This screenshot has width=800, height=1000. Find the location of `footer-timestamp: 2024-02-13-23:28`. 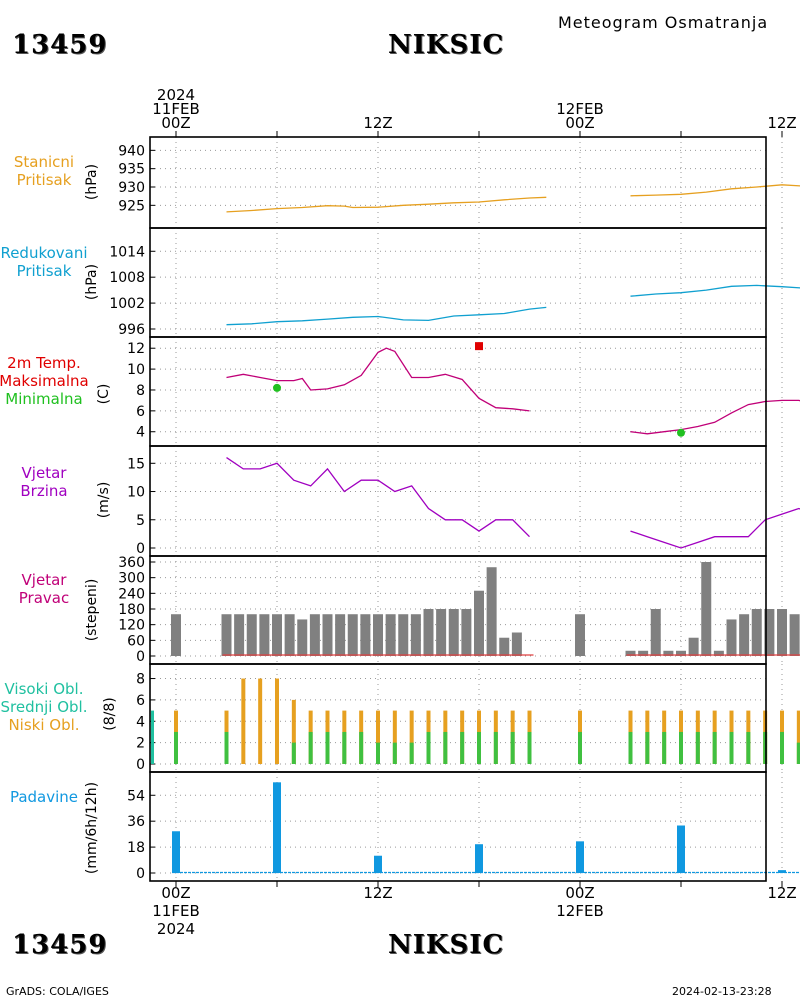

footer-timestamp: 2024-02-13-23:28 is located at coordinates (722, 991).